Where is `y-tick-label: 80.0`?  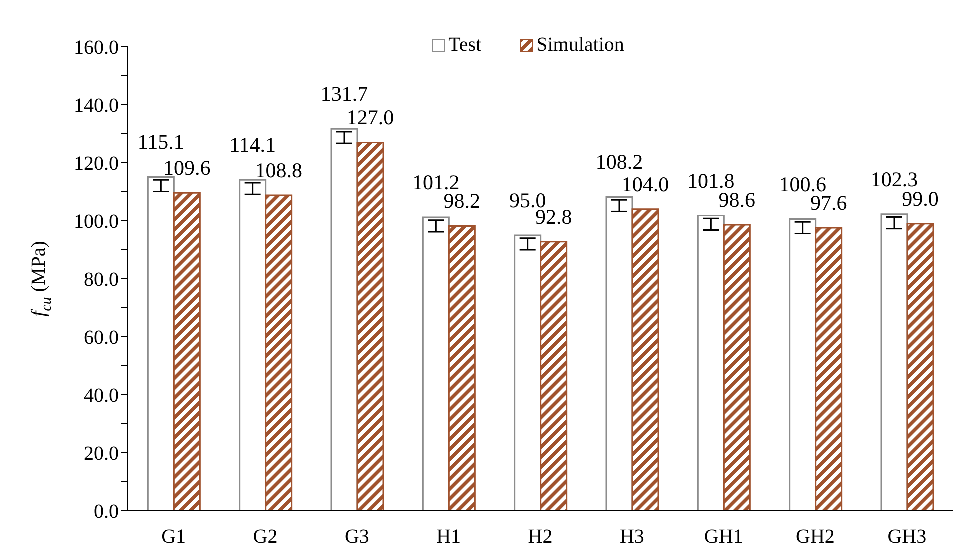 y-tick-label: 80.0 is located at coordinates (101, 280).